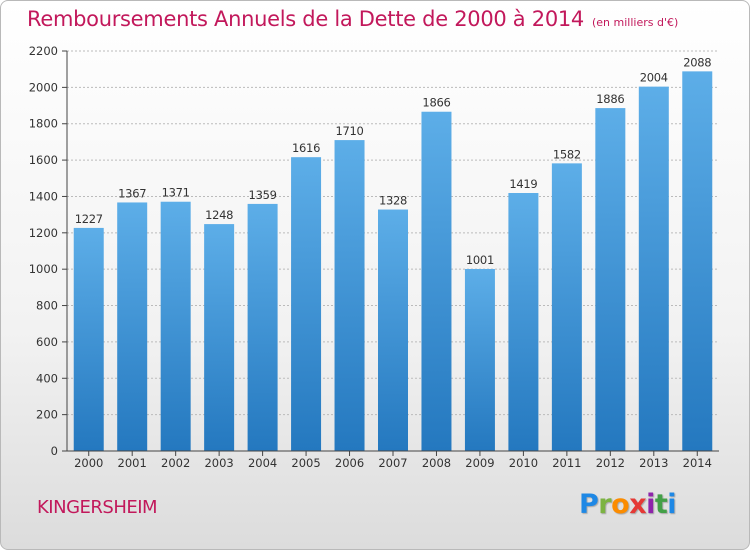  Describe the element at coordinates (262, 327) in the screenshot. I see `bar-2004` at that location.